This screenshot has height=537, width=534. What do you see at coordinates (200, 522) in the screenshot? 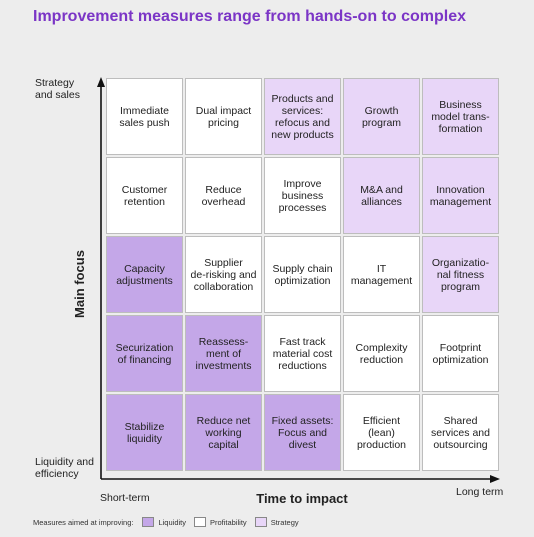
I see `legend-swatch-profitability` at bounding box center [200, 522].